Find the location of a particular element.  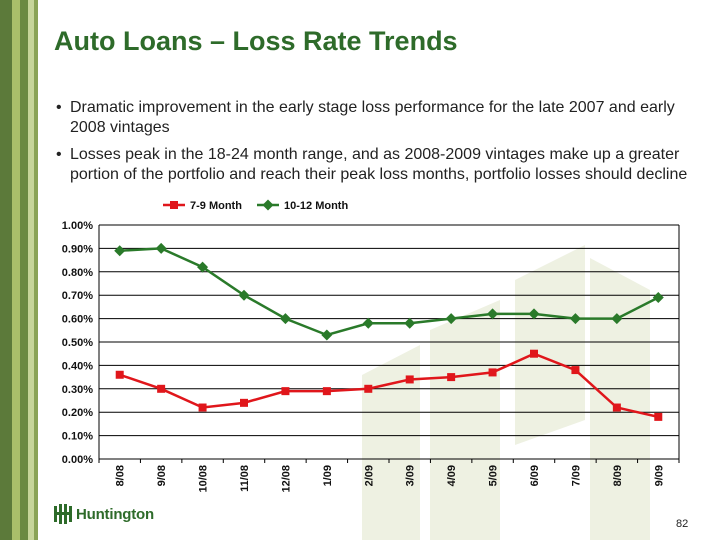

page-number: 82 is located at coordinates (682, 524).